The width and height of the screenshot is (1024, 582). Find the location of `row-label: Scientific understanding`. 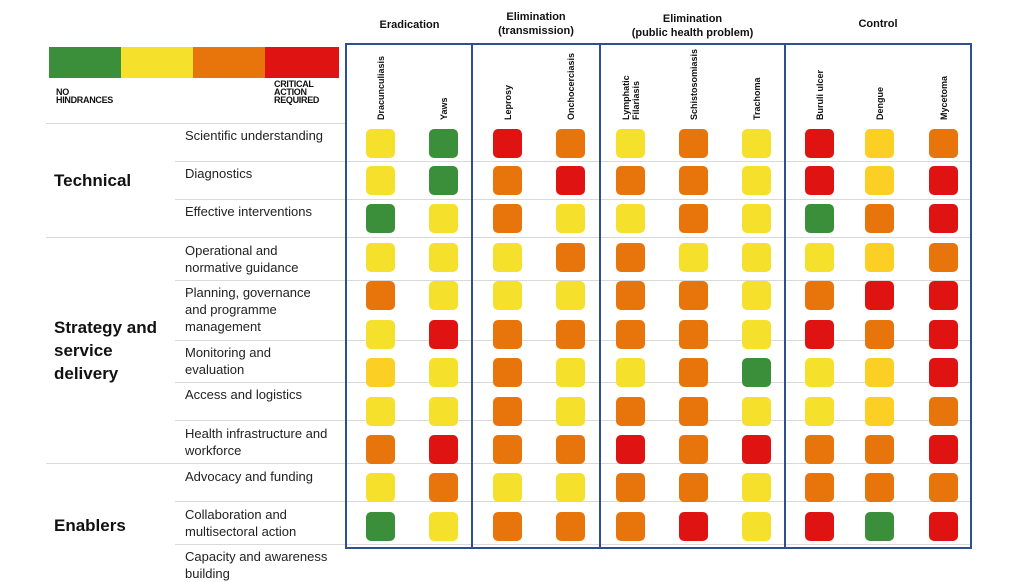

row-label: Scientific understanding is located at coordinates (254, 135).